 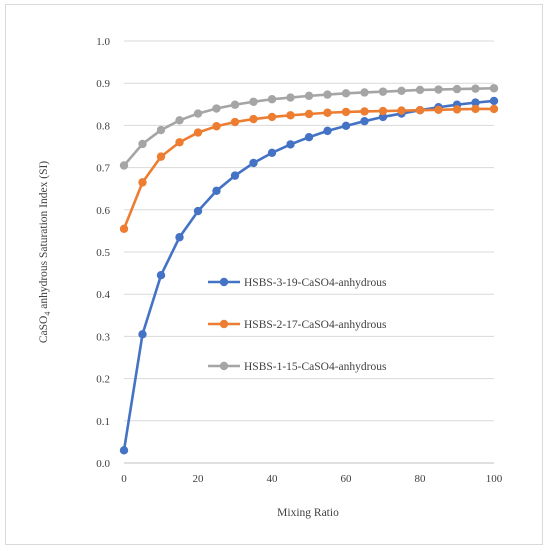 What do you see at coordinates (494, 479) in the screenshot?
I see `x-tick-label: 100` at bounding box center [494, 479].